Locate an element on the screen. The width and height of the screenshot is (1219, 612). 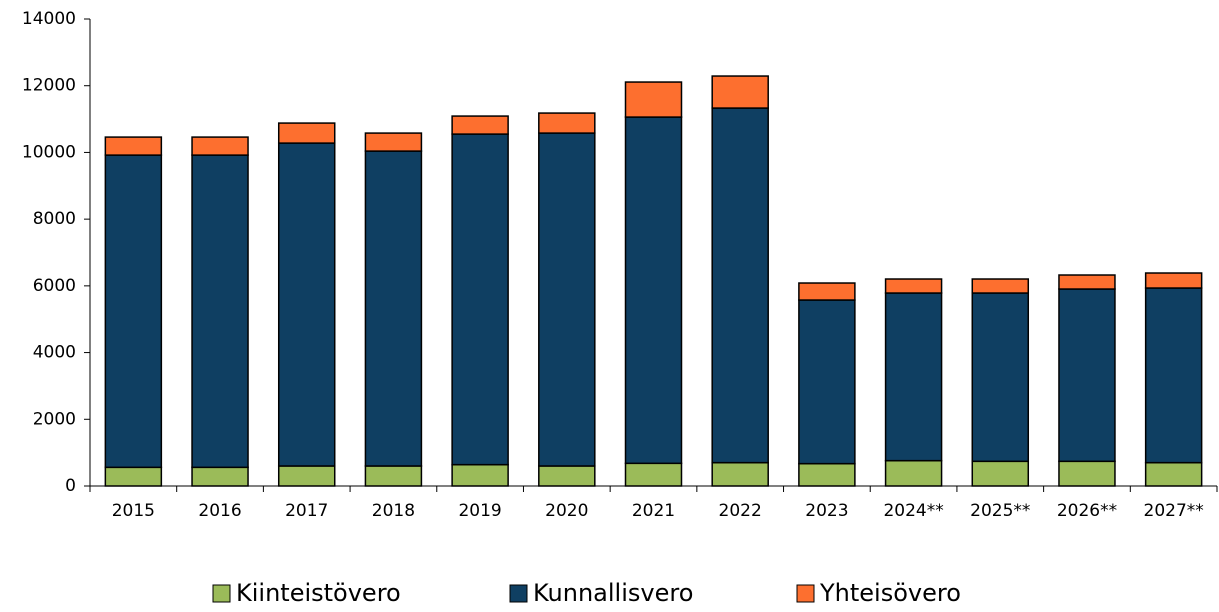
y-tick-label: 4000 is located at coordinates (54, 353).